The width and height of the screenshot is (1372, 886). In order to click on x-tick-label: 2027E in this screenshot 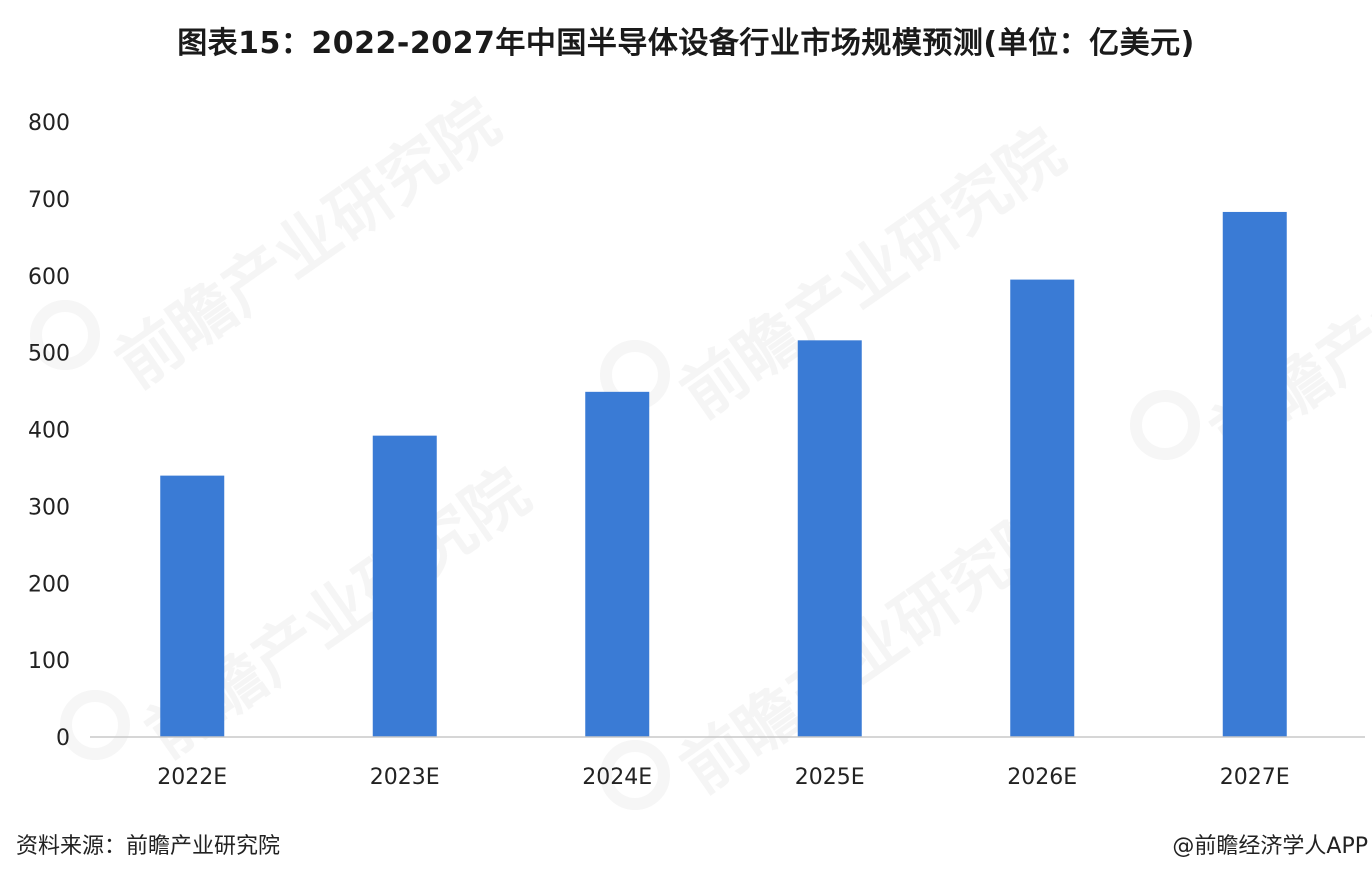, I will do `click(1255, 777)`.